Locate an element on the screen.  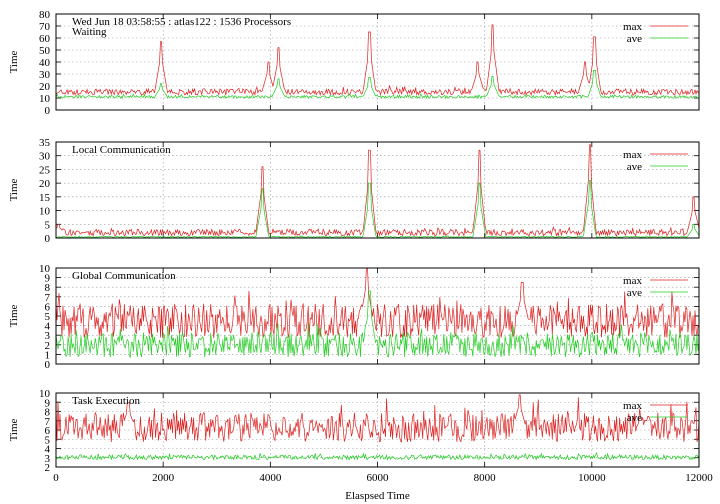
x-tick-label: 12000 is located at coordinates (699, 478).